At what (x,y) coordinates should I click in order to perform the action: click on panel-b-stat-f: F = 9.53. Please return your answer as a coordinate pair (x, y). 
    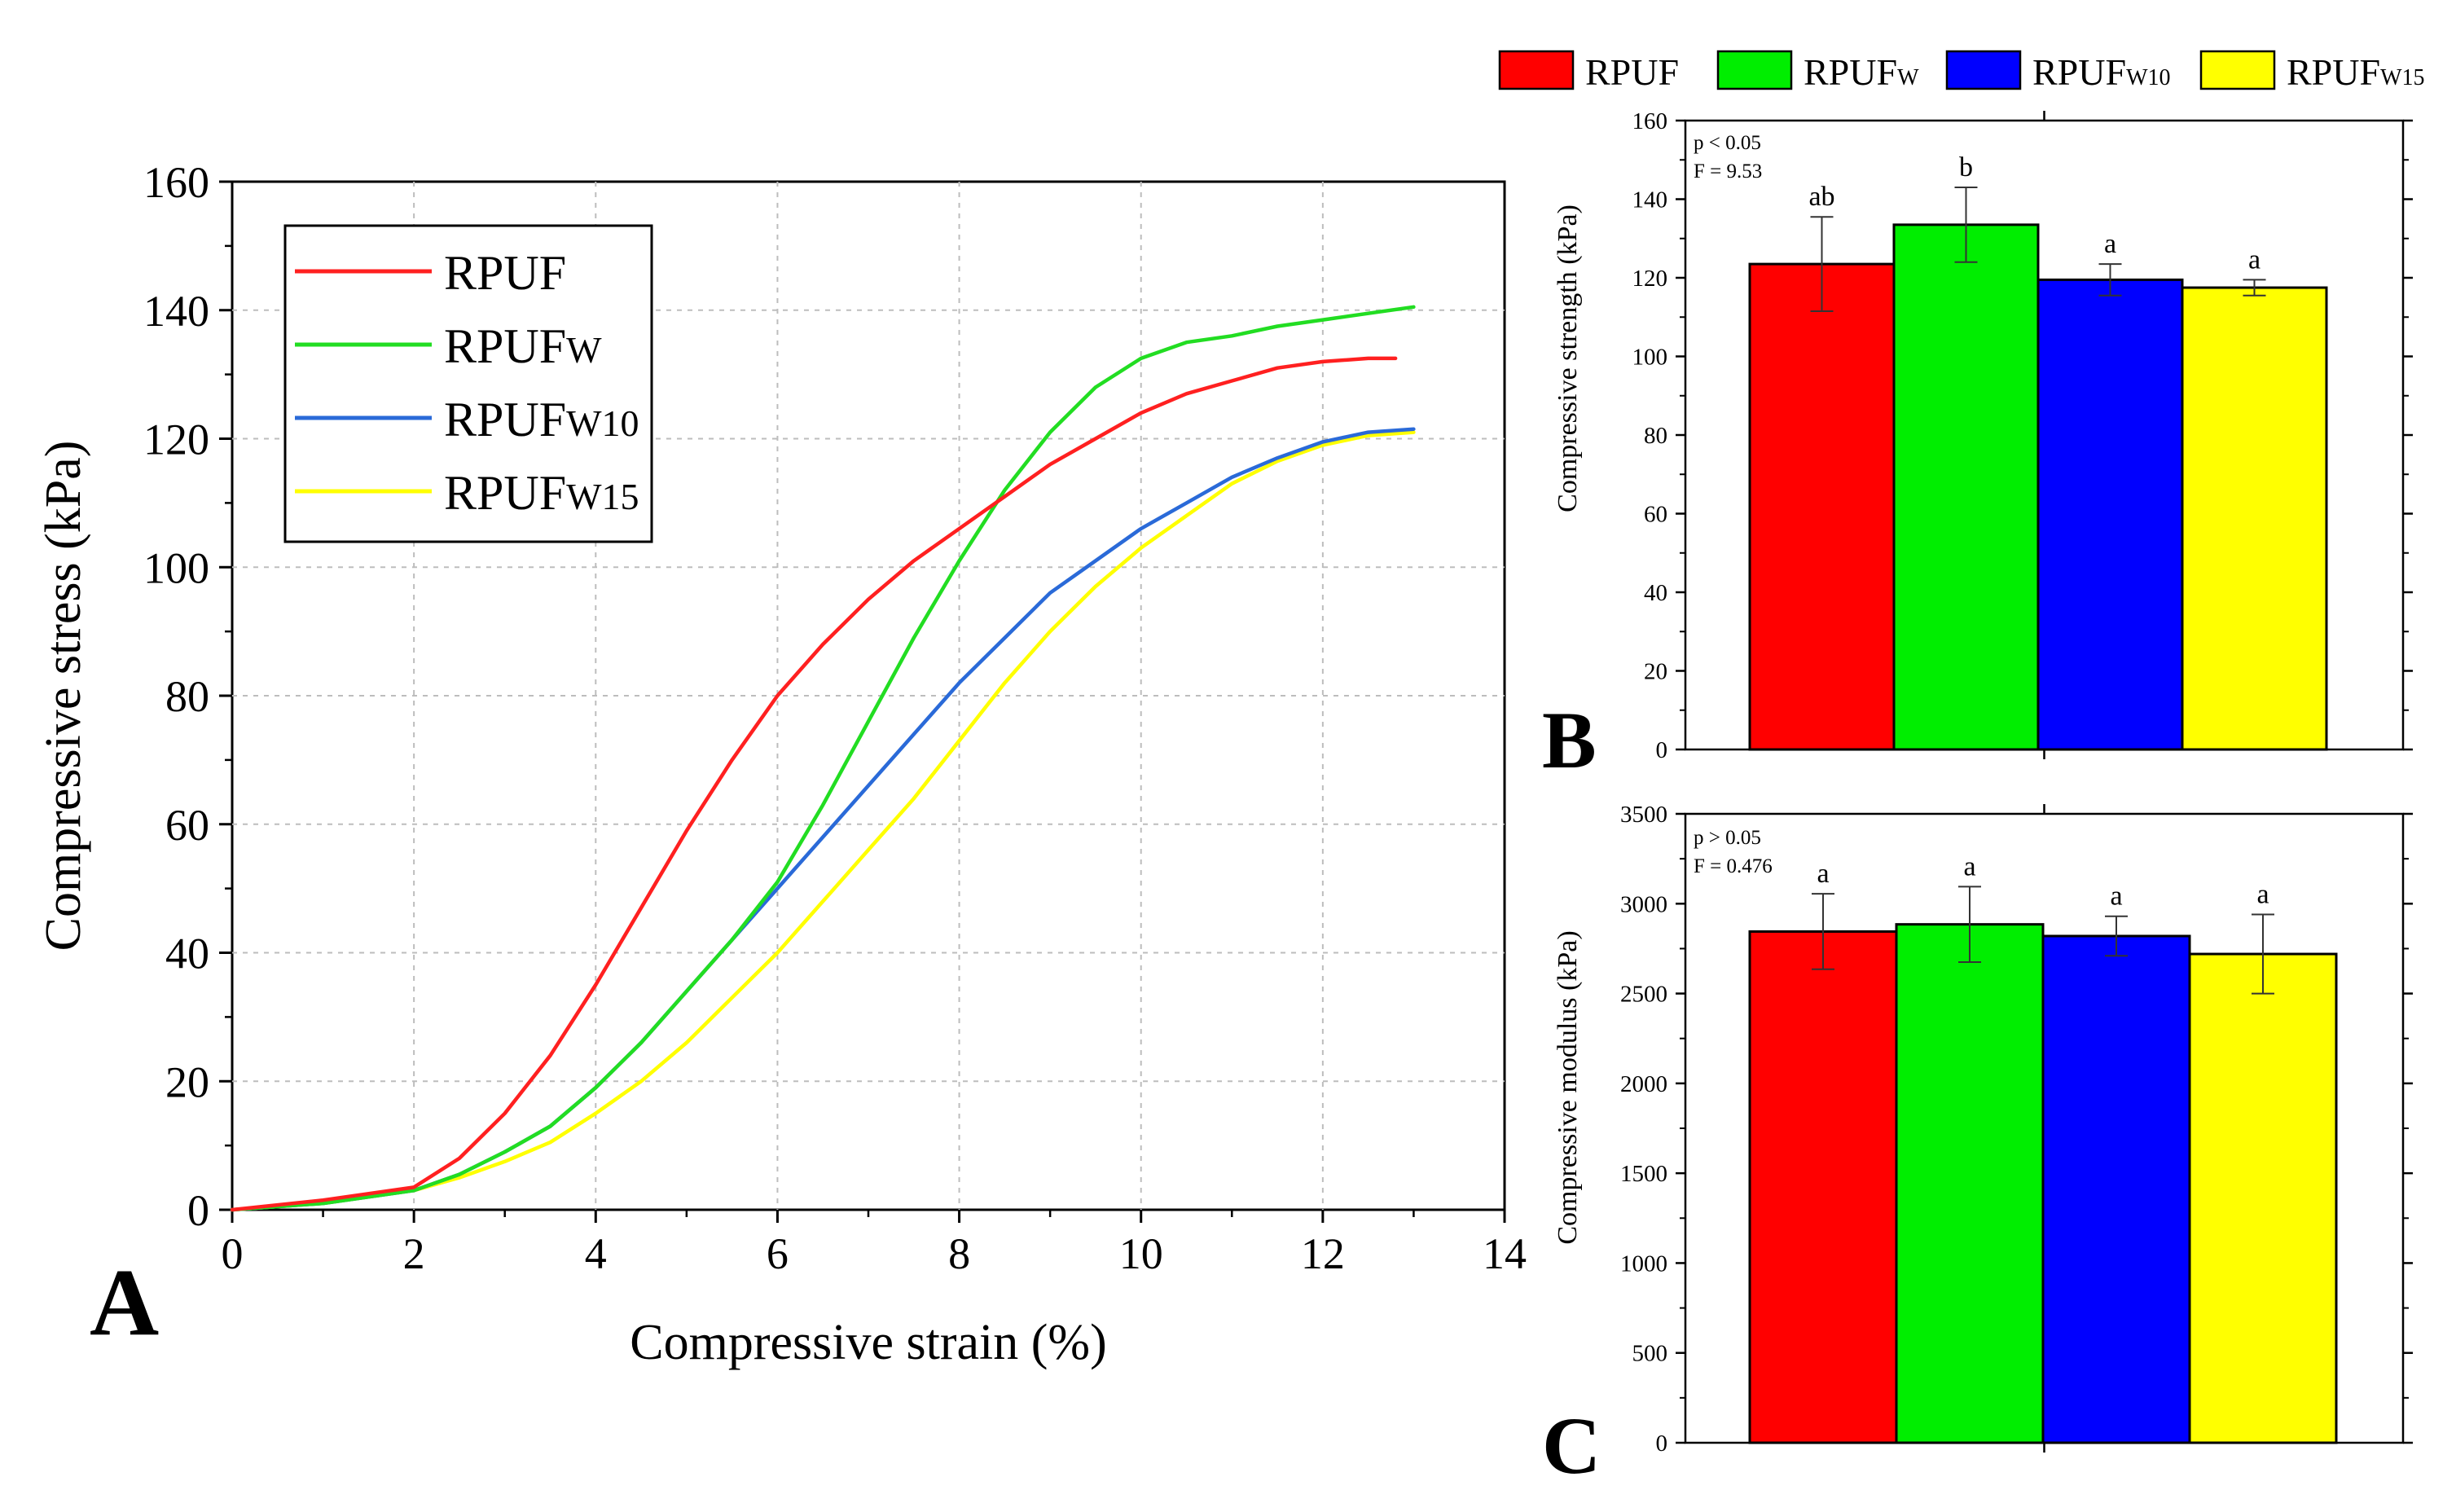
    Looking at the image, I should click on (1728, 171).